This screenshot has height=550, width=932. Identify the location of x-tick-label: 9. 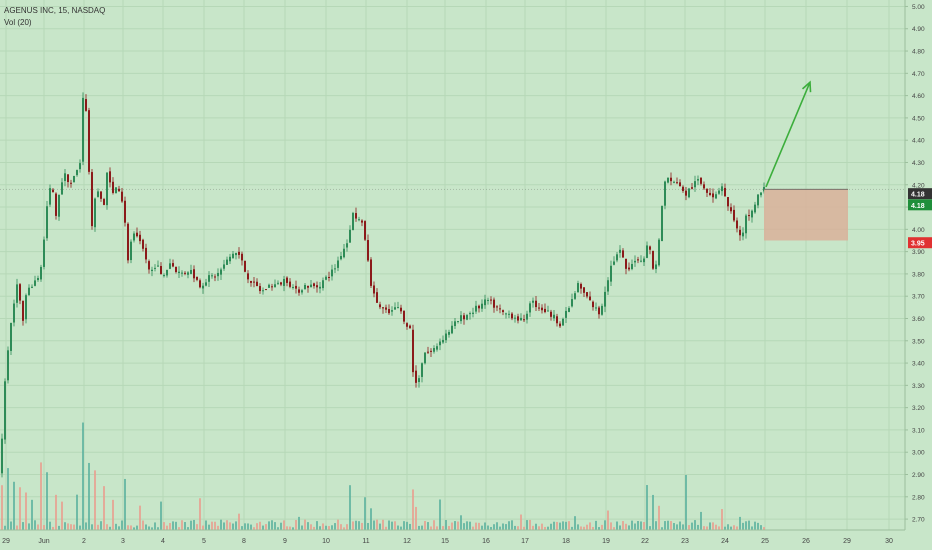
(285, 541).